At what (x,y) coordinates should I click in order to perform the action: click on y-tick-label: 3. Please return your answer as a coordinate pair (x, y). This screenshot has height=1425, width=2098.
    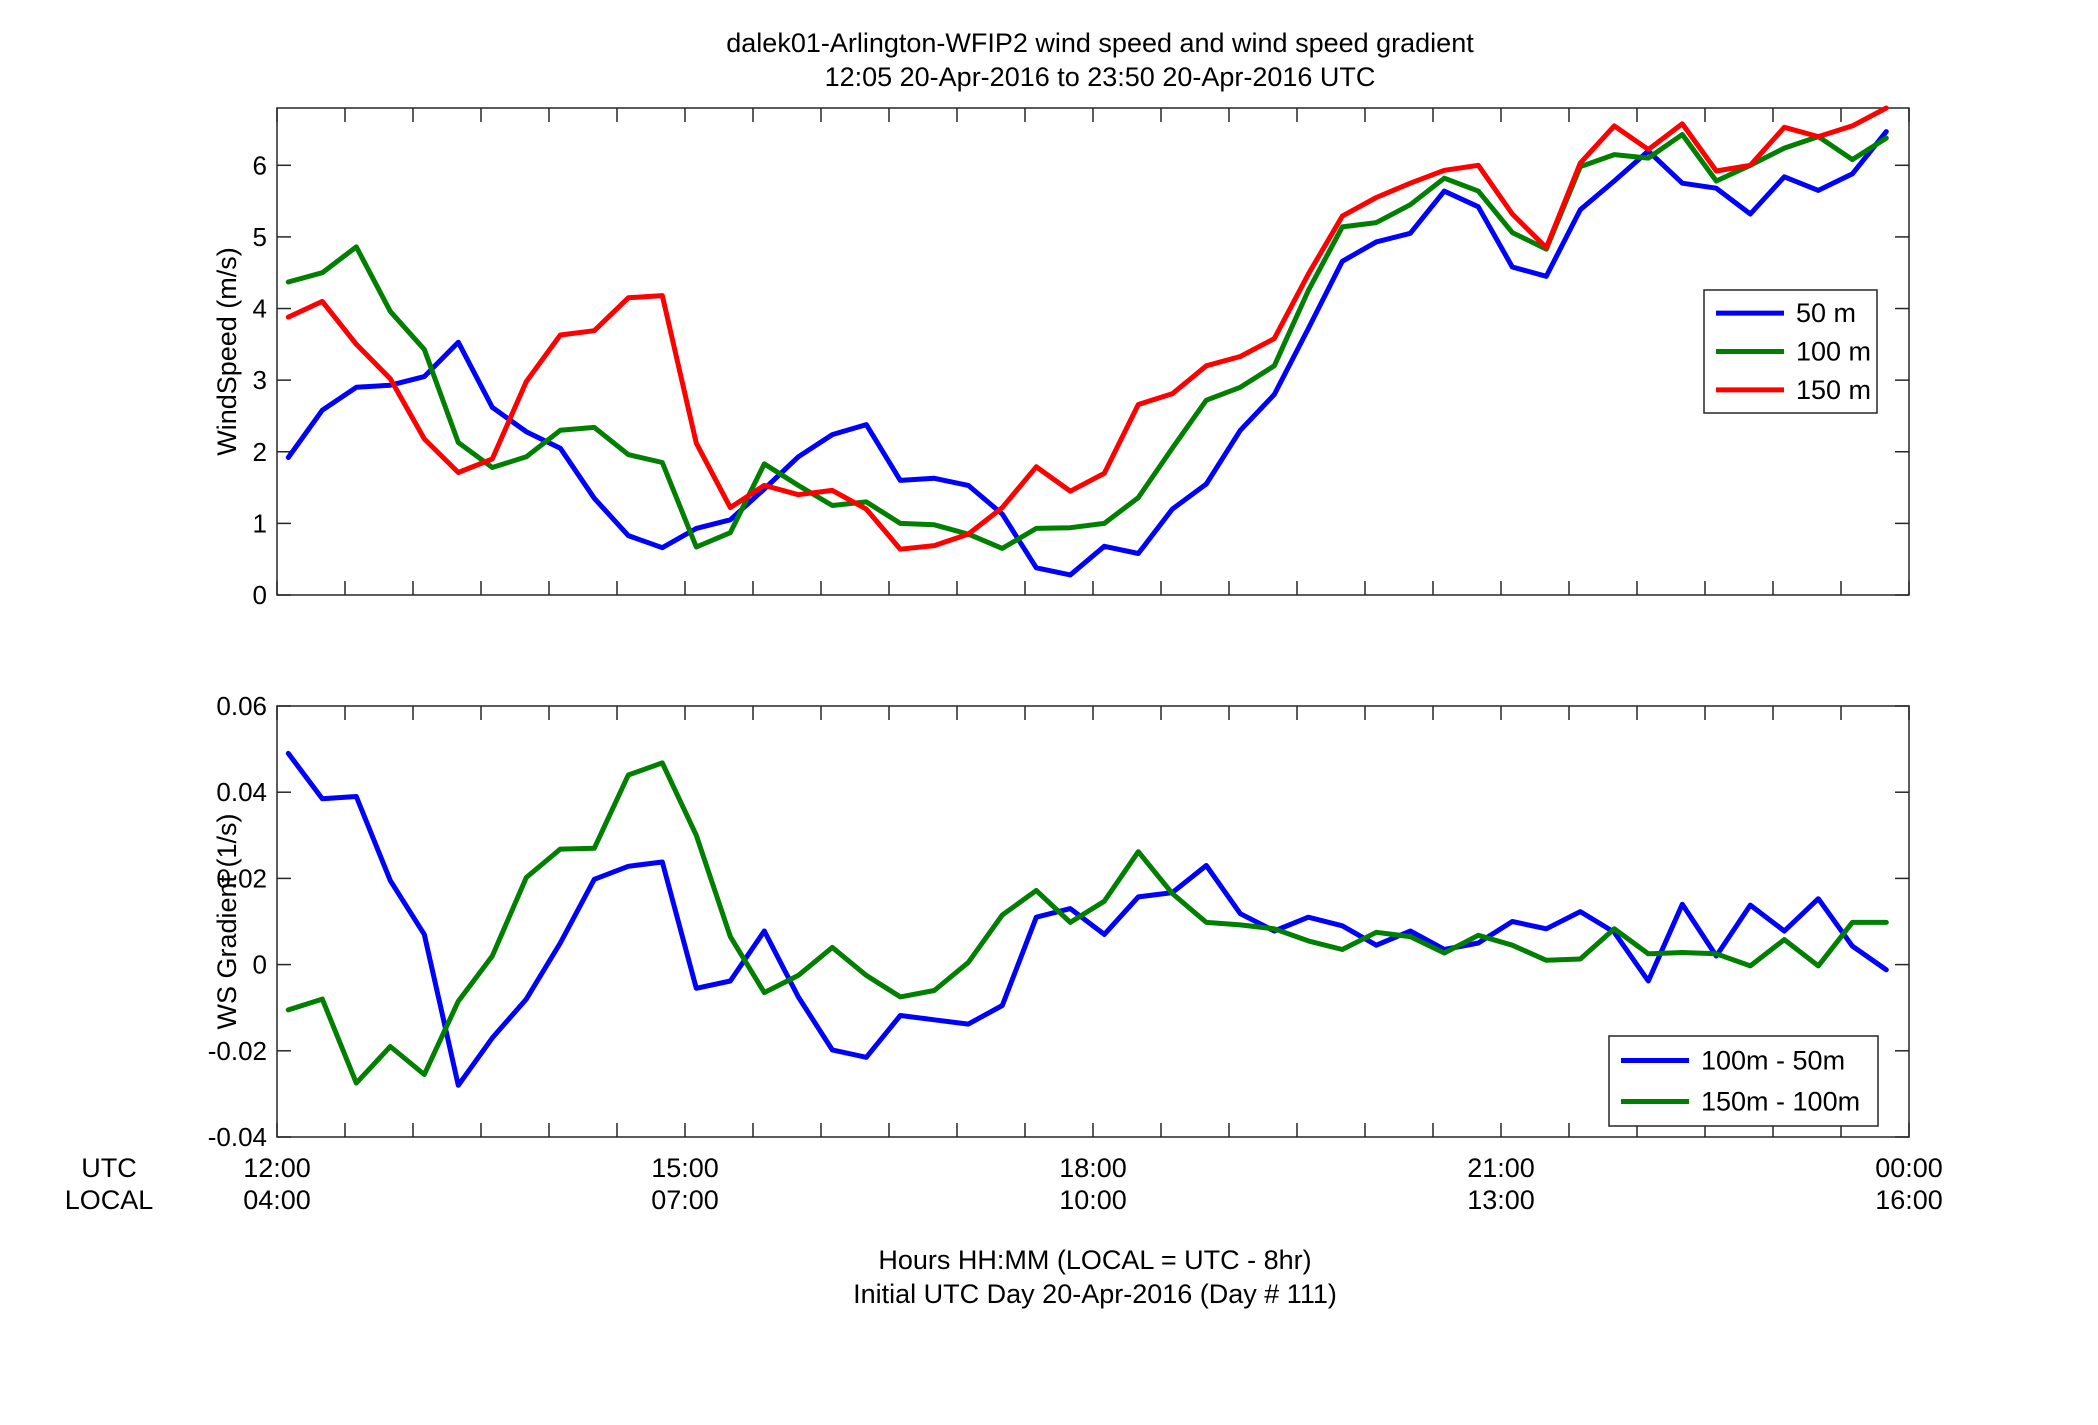
    Looking at the image, I should click on (260, 380).